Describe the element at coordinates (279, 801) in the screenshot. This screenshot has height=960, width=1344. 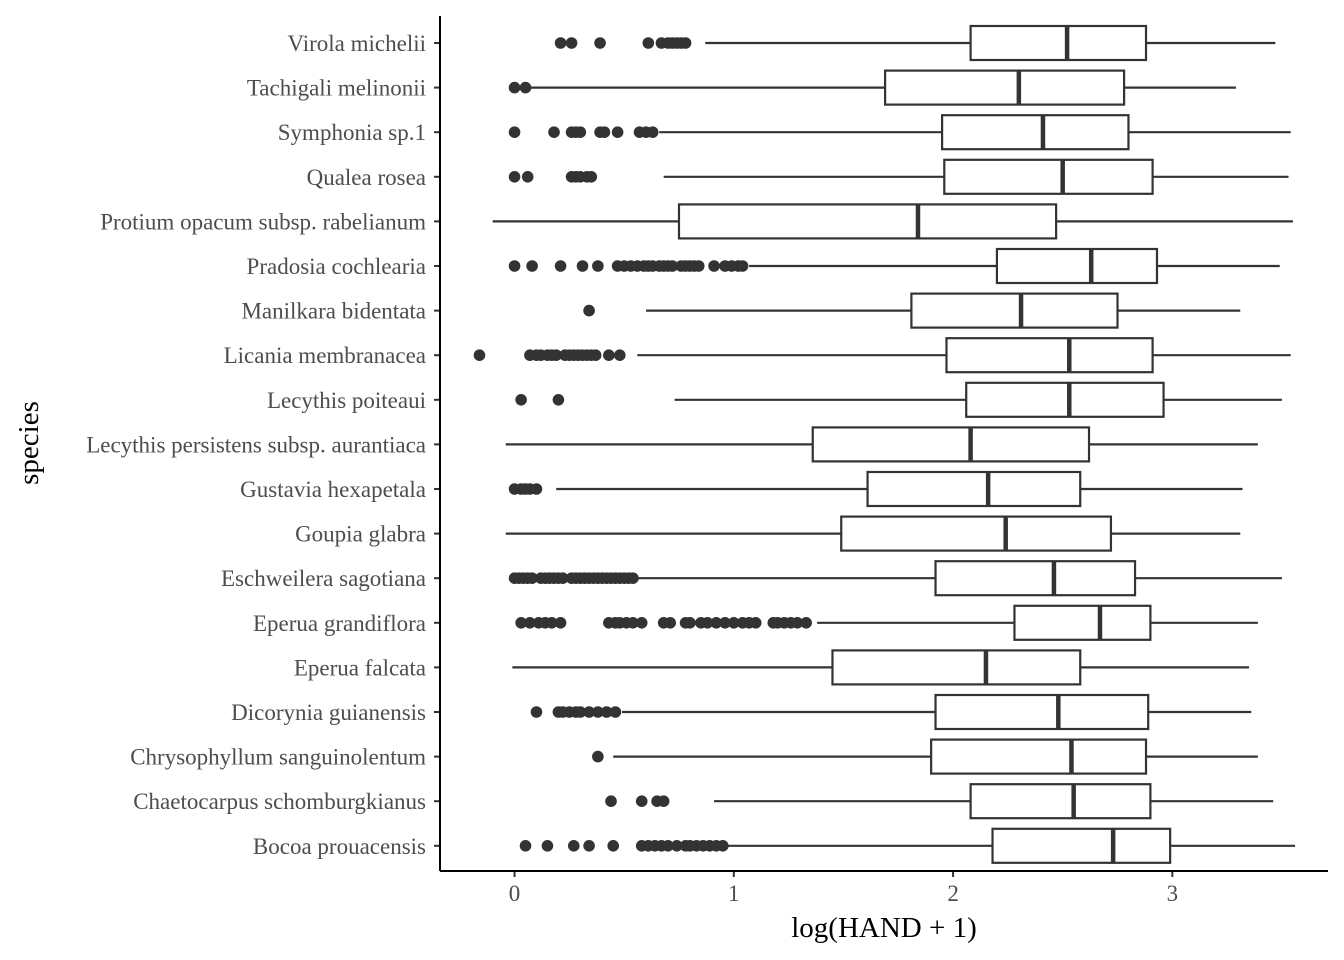
I see `y-tick-label: Chaetocarpus schomburgkianus` at that location.